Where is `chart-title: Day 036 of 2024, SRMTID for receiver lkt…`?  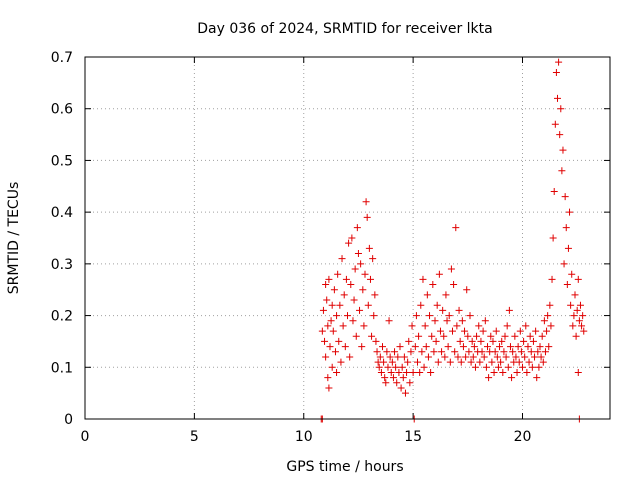
chart-title: Day 036 of 2024, SRMTID for receiver lkt… is located at coordinates (344, 29).